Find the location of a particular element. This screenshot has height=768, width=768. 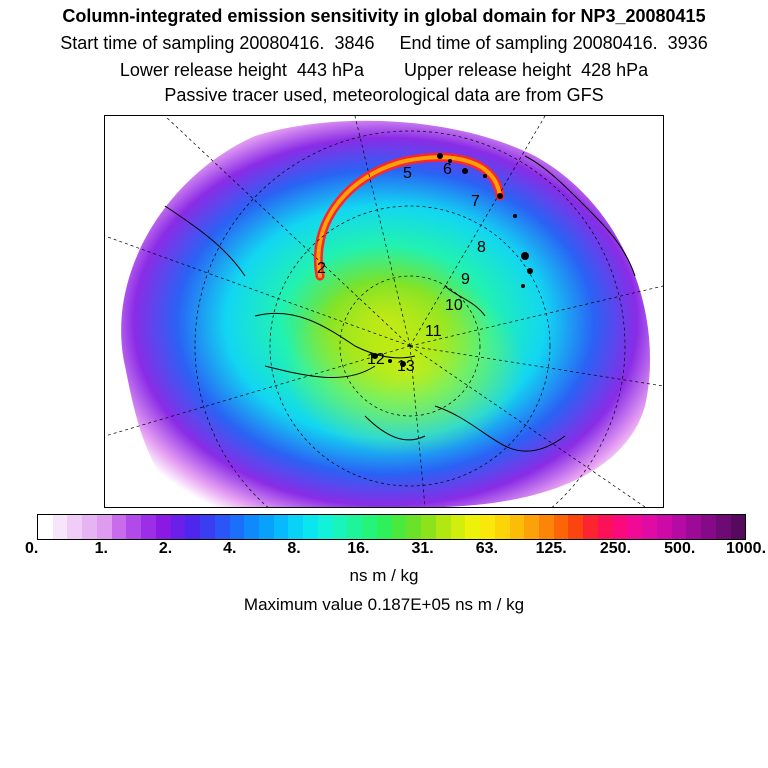

trajectory-labels: 2 5 6 7 8 9 10 11 12 13 is located at coordinates (401, 268).